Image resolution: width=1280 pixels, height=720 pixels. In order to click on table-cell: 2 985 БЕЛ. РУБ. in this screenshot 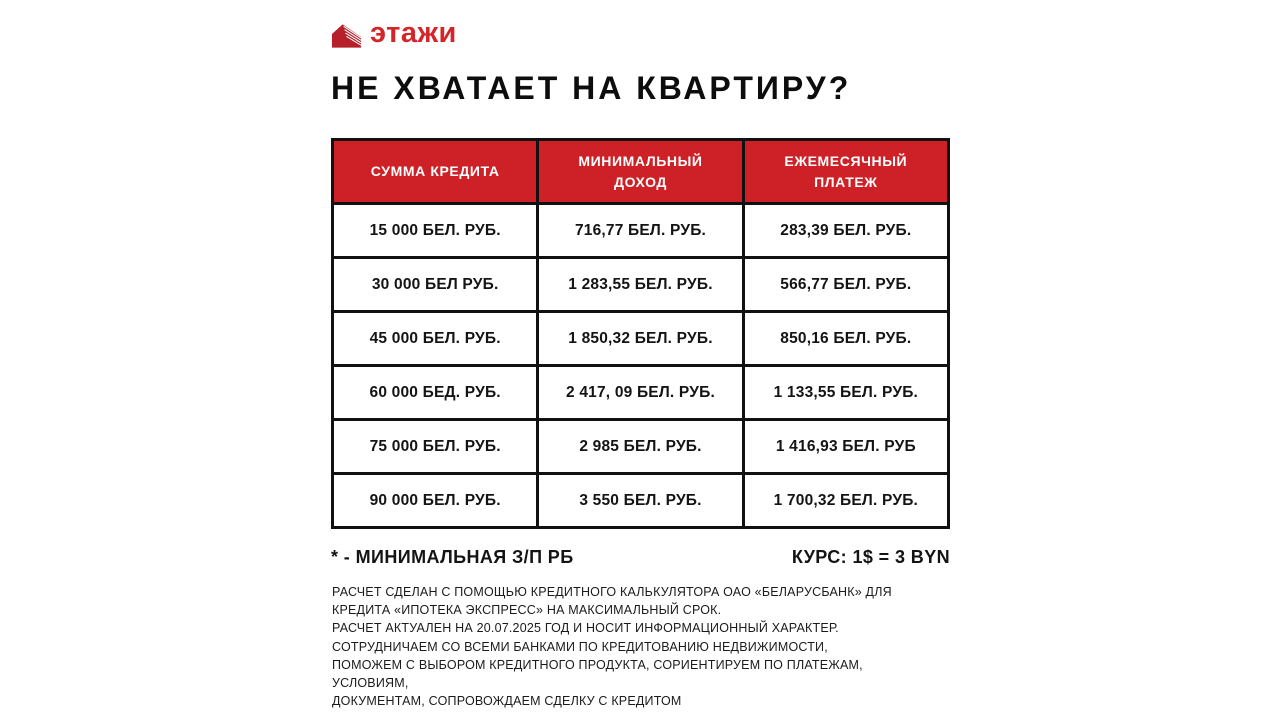, I will do `click(640, 446)`.